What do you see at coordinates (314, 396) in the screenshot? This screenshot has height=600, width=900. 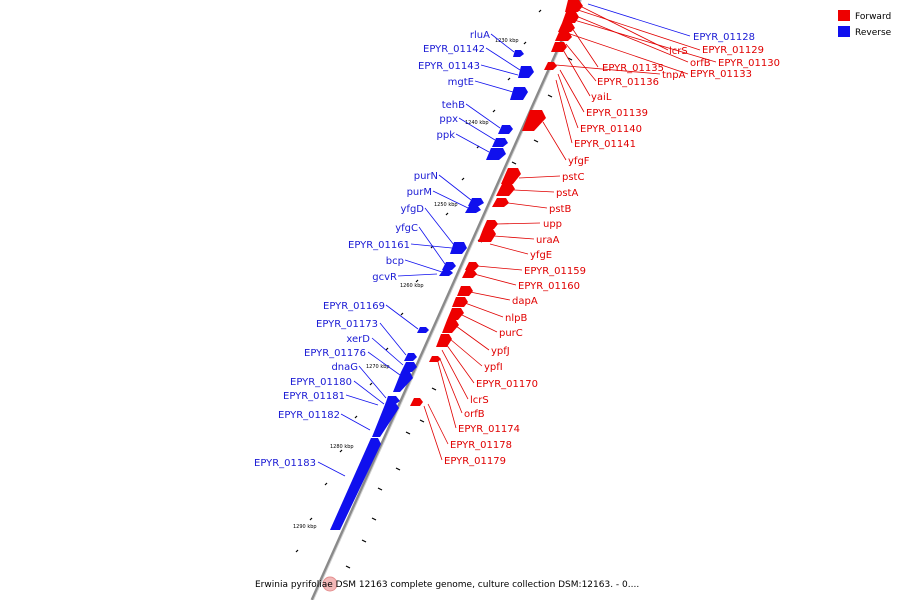 I see `gene-label: EPYR_01181` at bounding box center [314, 396].